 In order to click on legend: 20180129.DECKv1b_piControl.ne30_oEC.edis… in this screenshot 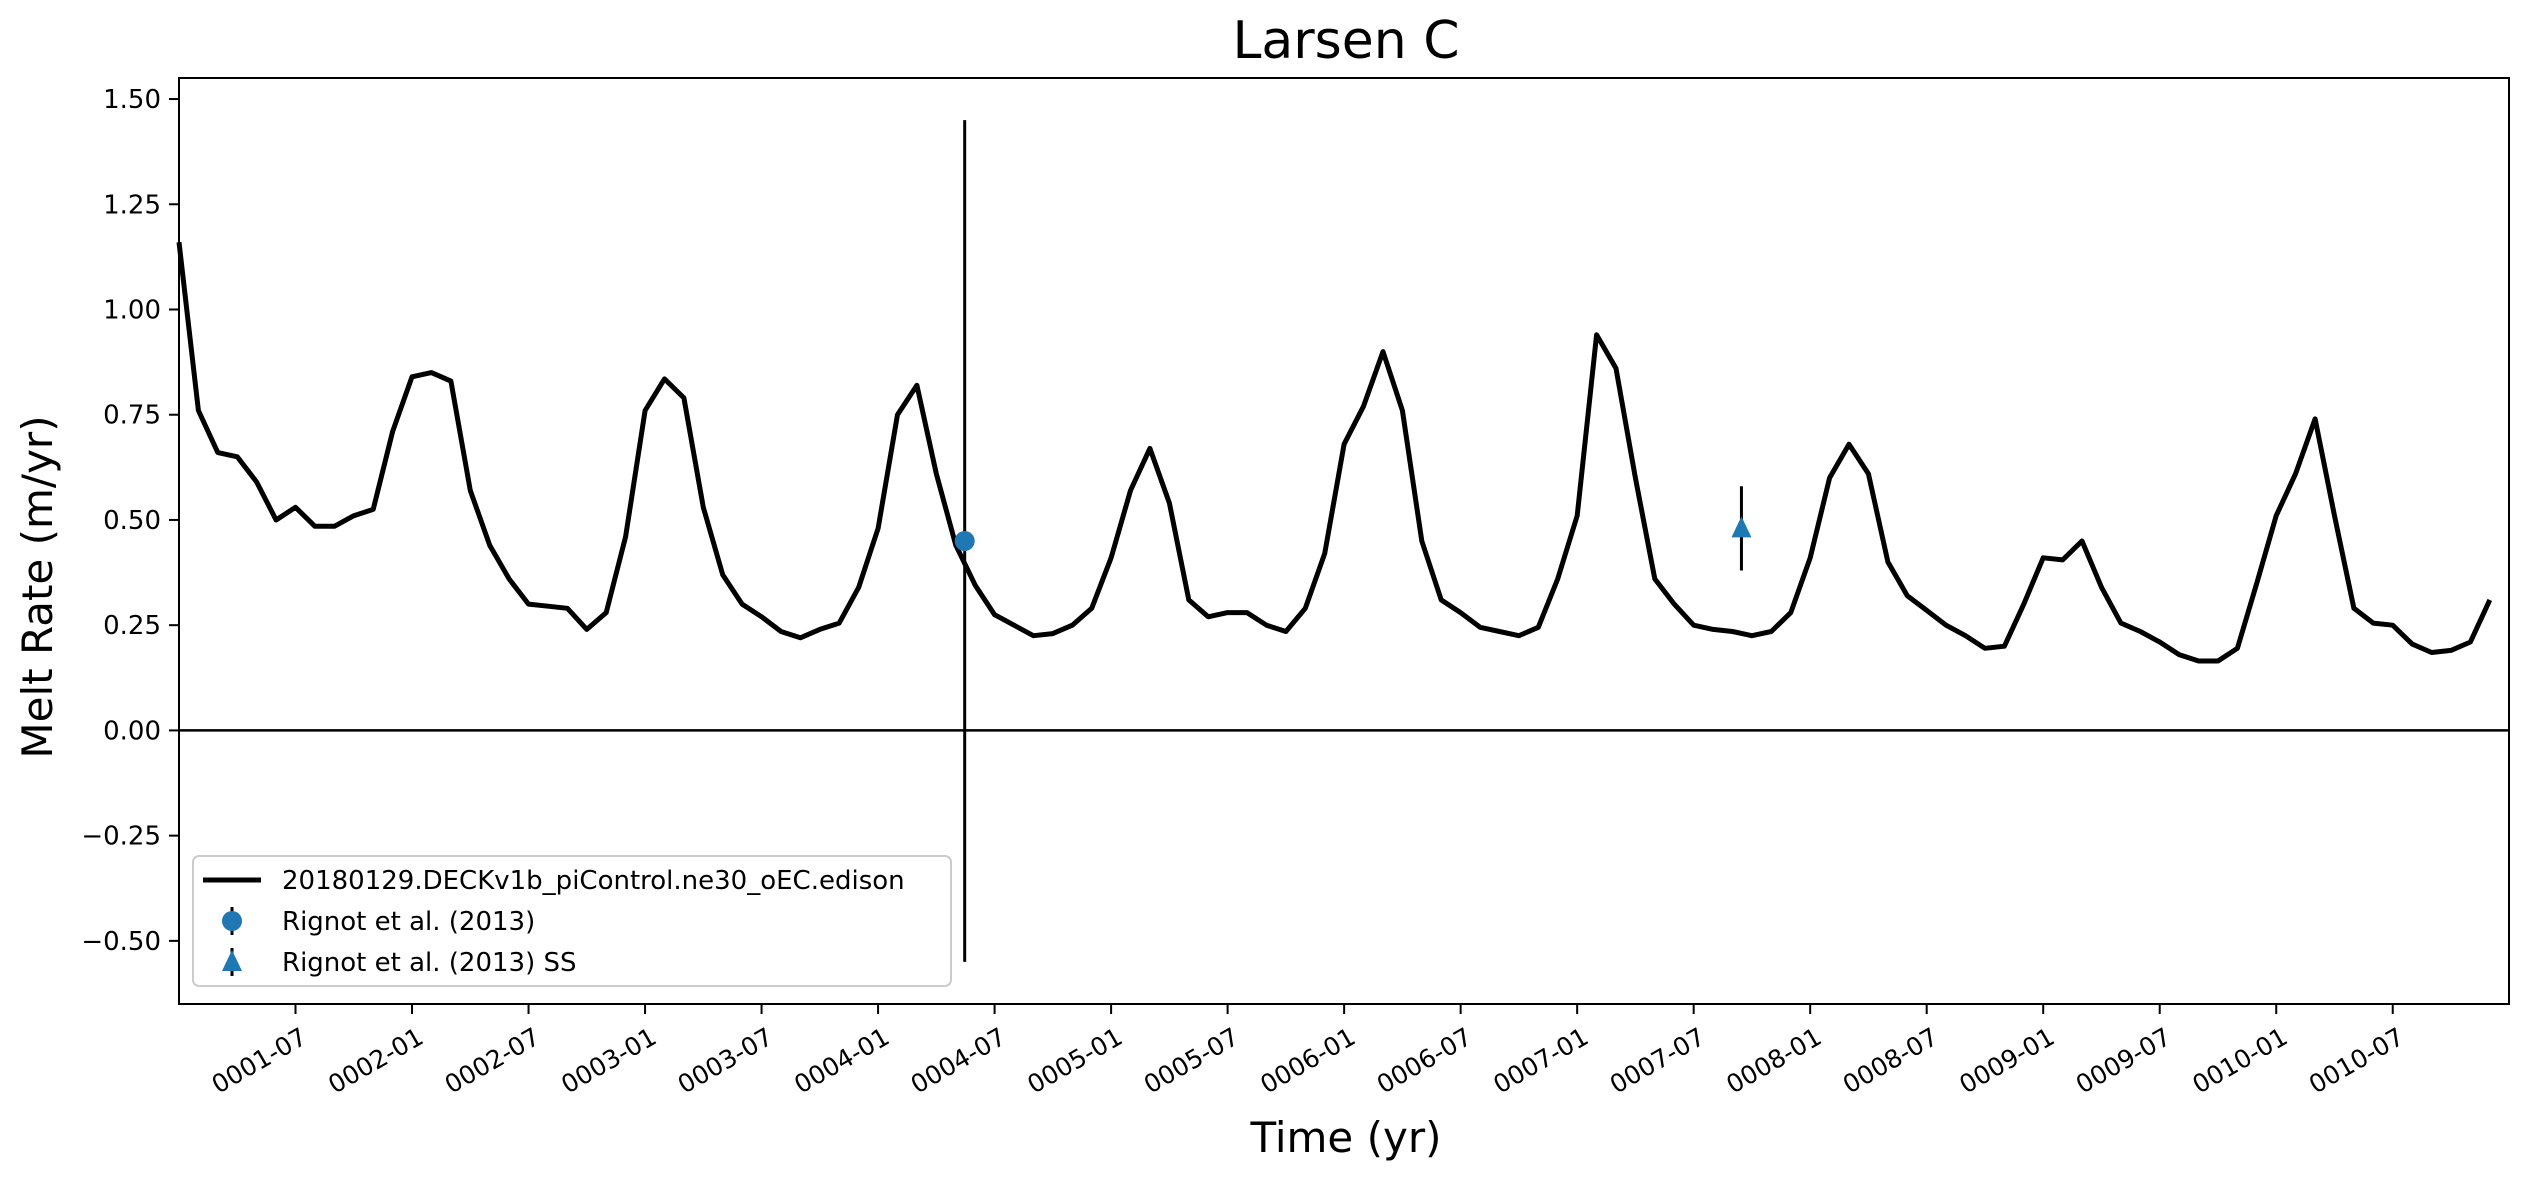, I will do `click(572, 921)`.